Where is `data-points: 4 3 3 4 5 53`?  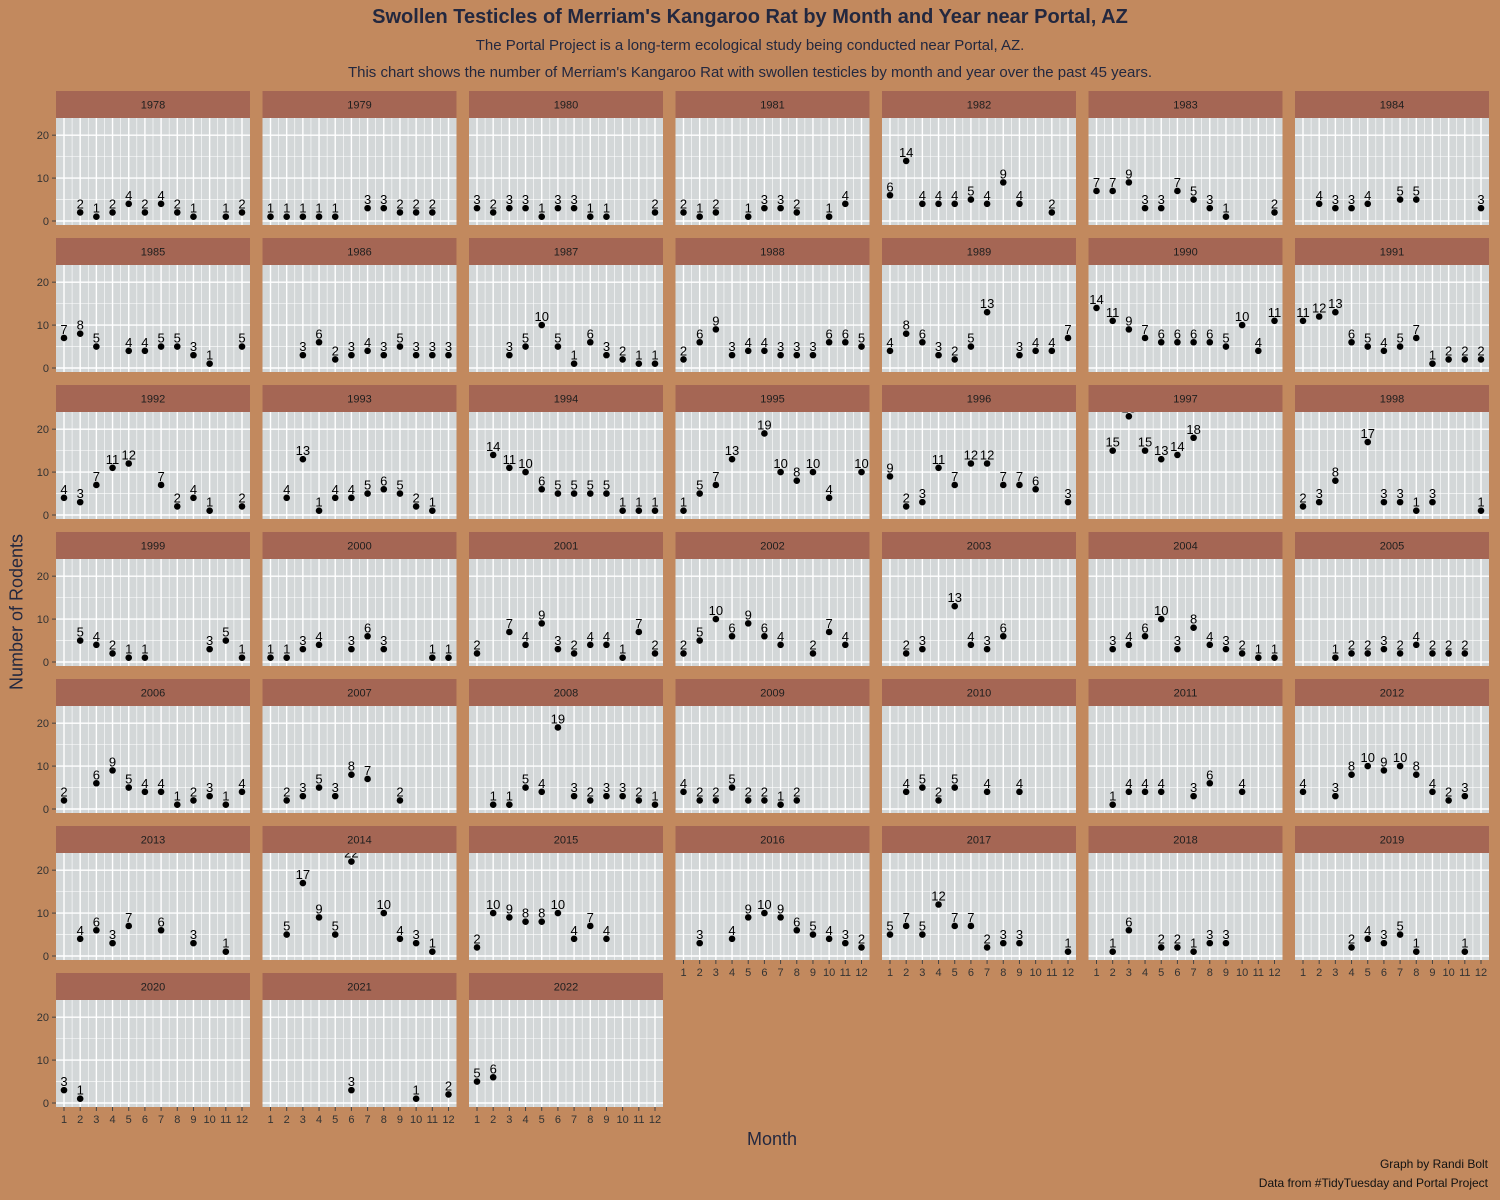 data-points: 4 3 3 4 5 53 is located at coordinates (1400, 198).